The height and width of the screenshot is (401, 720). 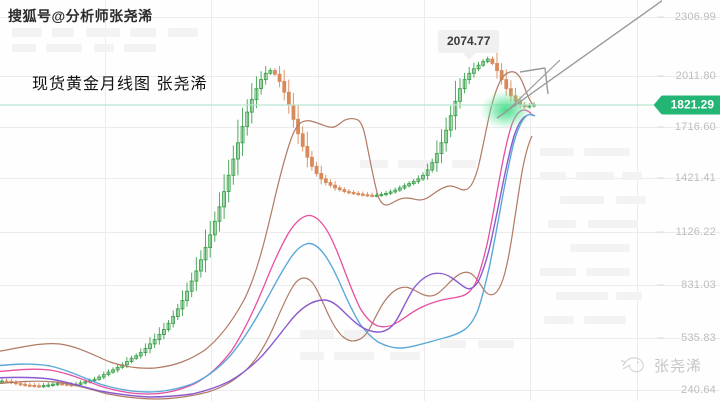 I want to click on axis-label-price: 1126.22, so click(x=695, y=232).